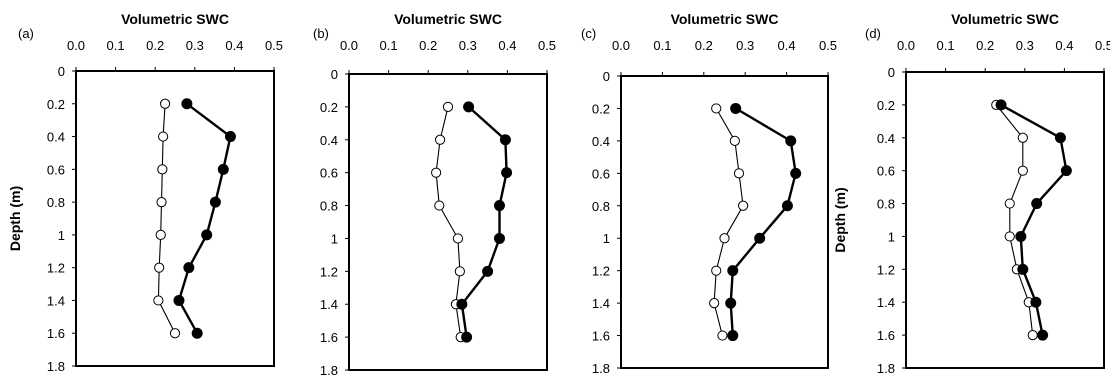  Describe the element at coordinates (61, 235) in the screenshot. I see `y-tick-label: 1` at that location.